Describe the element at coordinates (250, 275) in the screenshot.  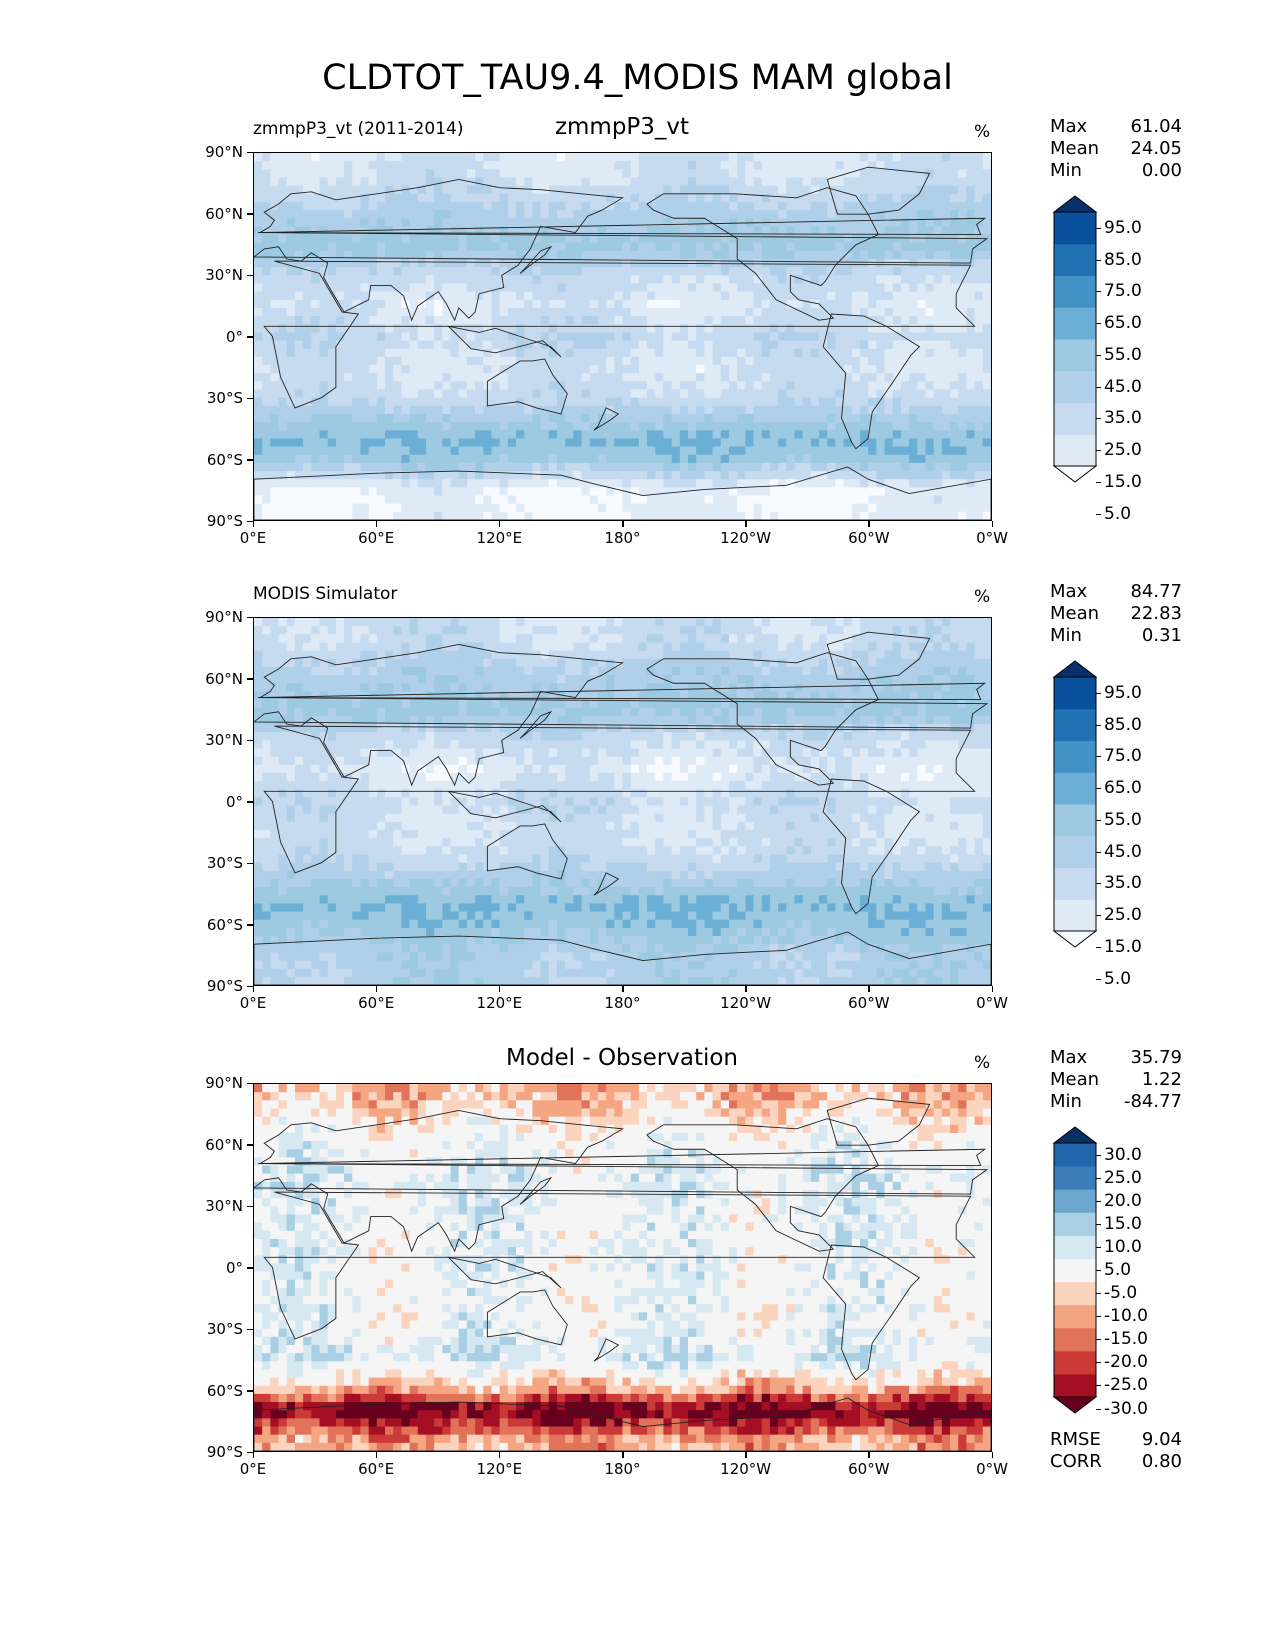
I see `y-tick` at that location.